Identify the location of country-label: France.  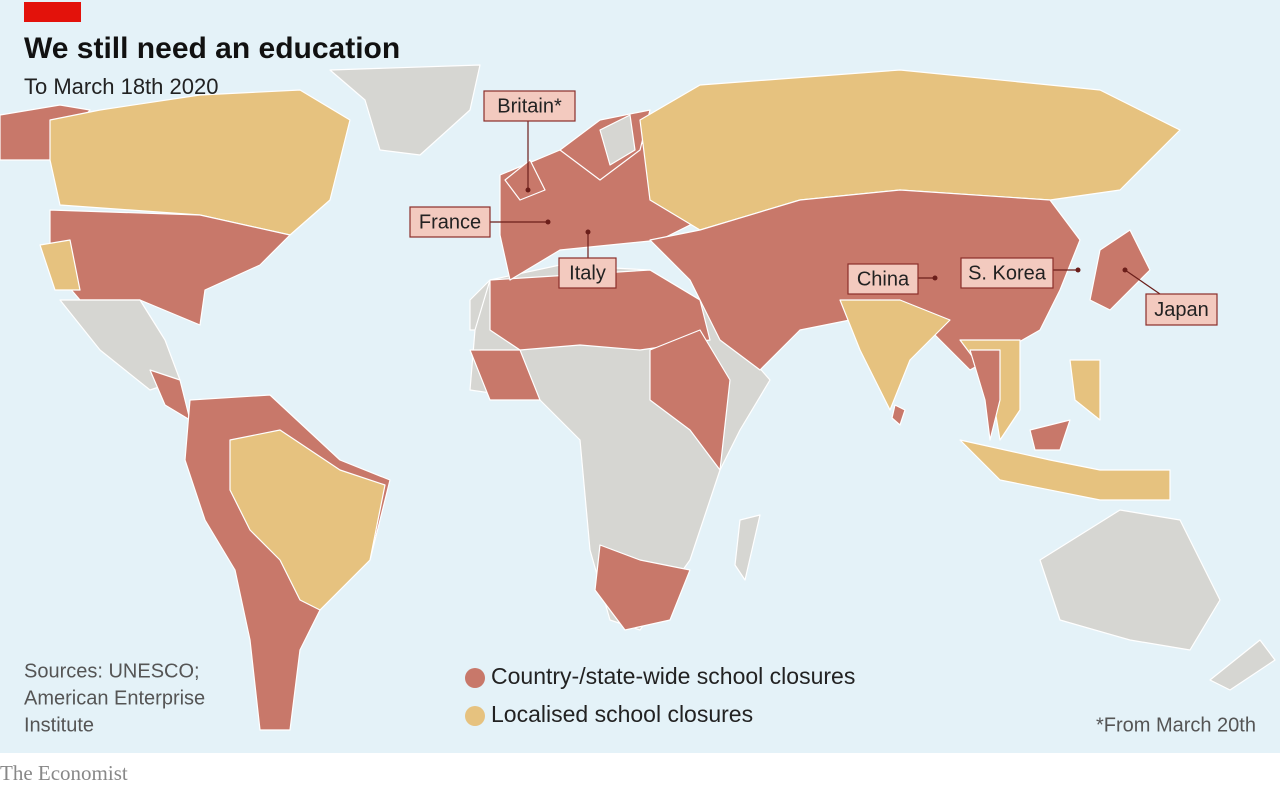
(450, 222).